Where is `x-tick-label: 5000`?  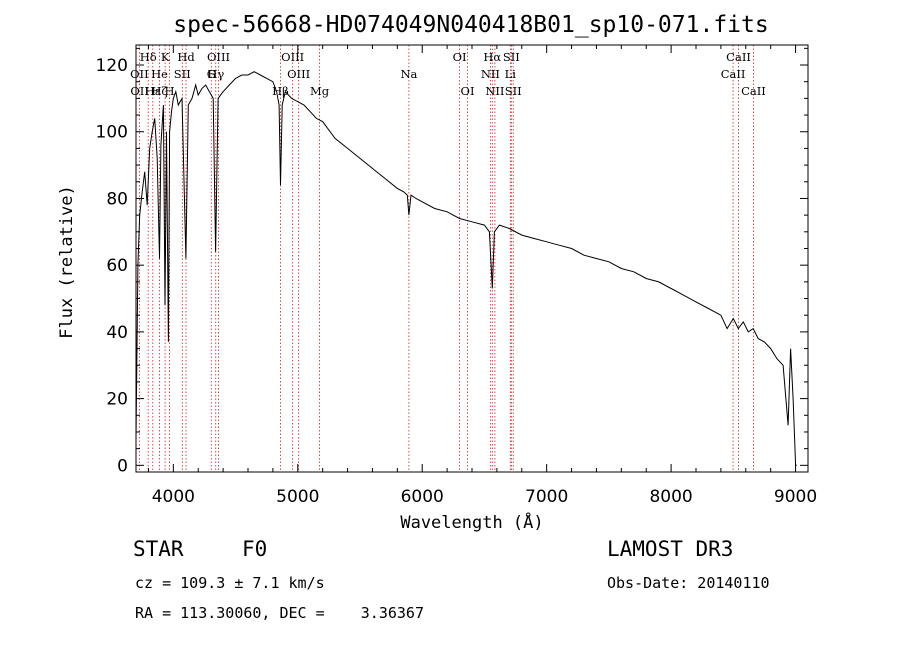 x-tick-label: 5000 is located at coordinates (297, 497).